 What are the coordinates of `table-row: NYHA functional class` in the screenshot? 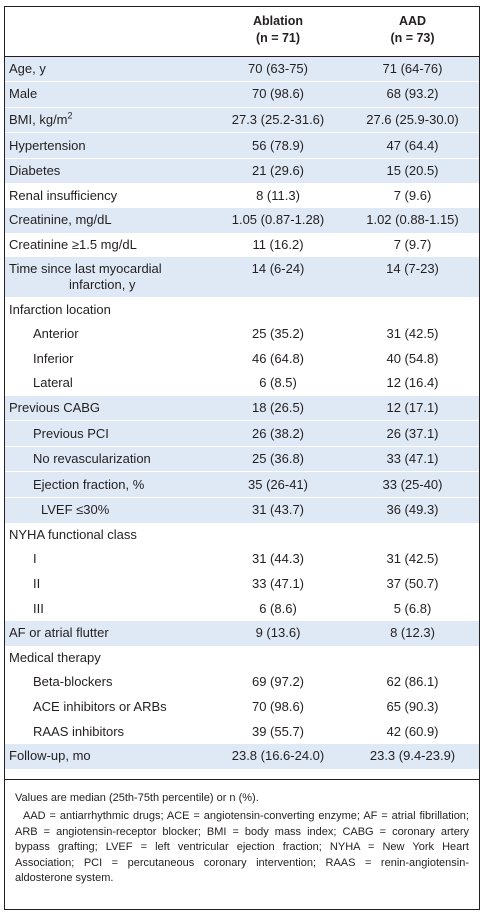 It's located at (242, 535).